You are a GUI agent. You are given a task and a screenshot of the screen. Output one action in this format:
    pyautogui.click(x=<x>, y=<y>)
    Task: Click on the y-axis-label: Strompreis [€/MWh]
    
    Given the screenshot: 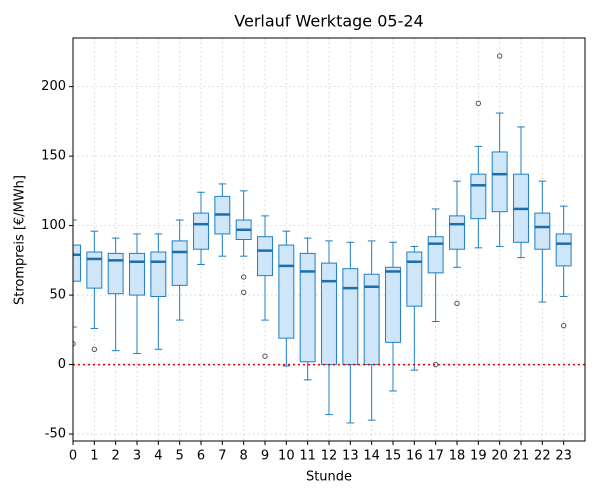 What is the action you would take?
    pyautogui.click(x=20, y=240)
    